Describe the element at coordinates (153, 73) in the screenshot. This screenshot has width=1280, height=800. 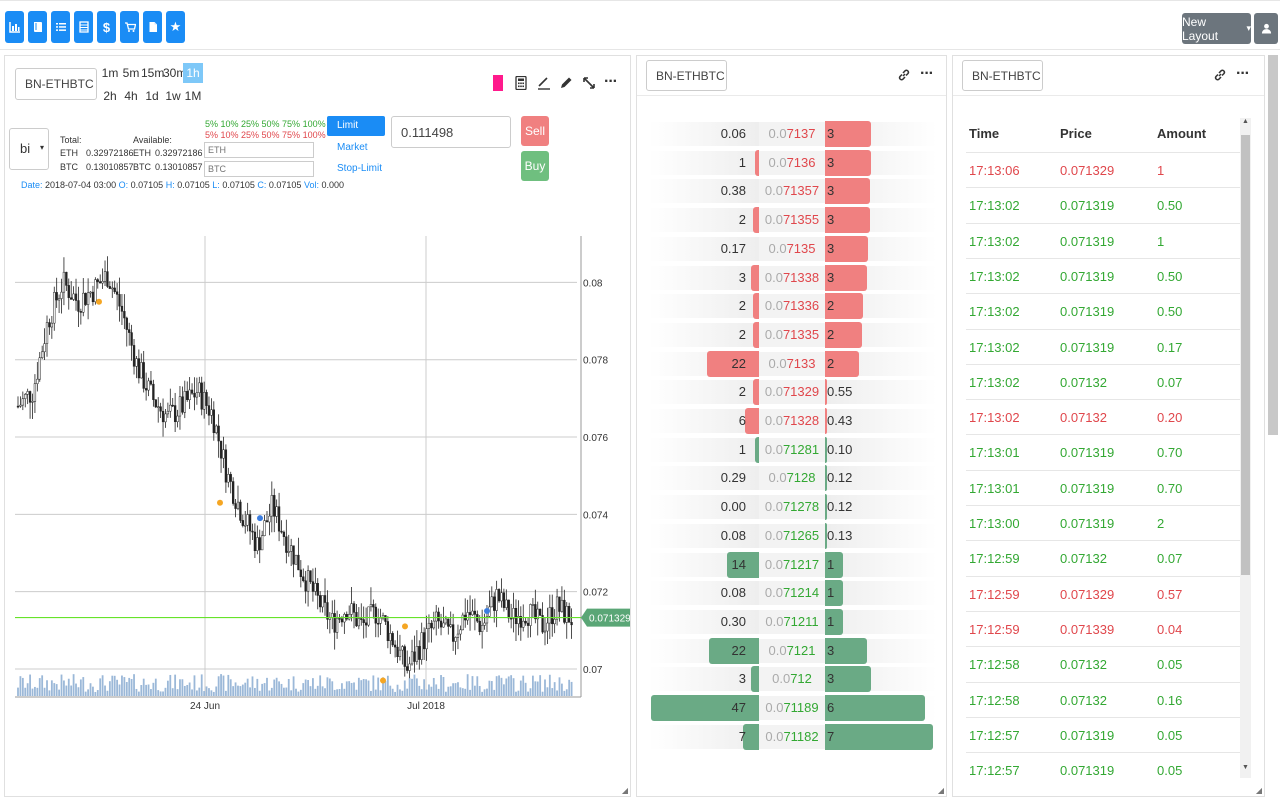
I see `timeframe-15m: 15m` at that location.